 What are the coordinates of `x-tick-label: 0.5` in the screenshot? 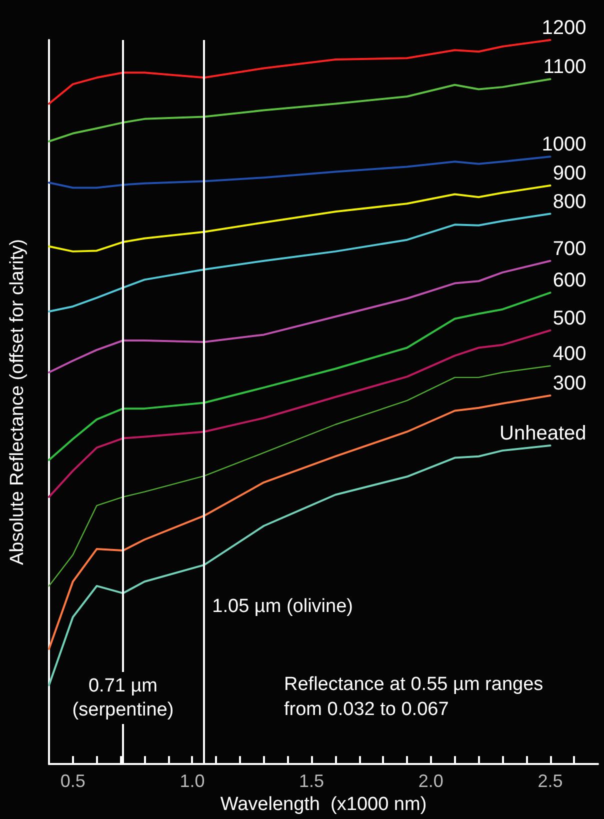 It's located at (73, 781).